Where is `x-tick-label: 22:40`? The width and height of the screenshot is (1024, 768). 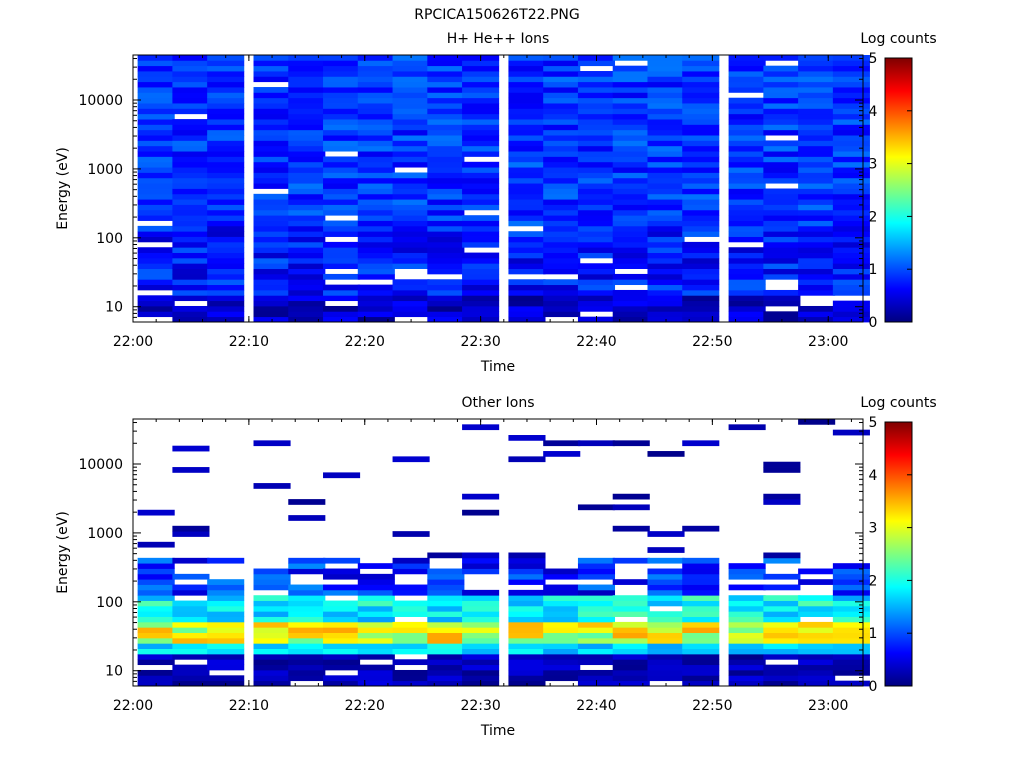 x-tick-label: 22:40 is located at coordinates (596, 342).